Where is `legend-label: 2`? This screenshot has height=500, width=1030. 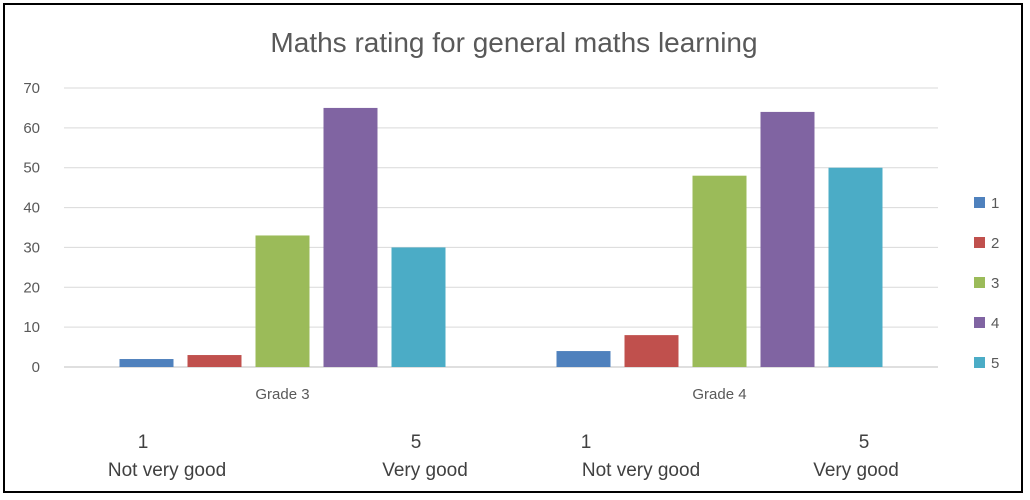 legend-label: 2 is located at coordinates (995, 243).